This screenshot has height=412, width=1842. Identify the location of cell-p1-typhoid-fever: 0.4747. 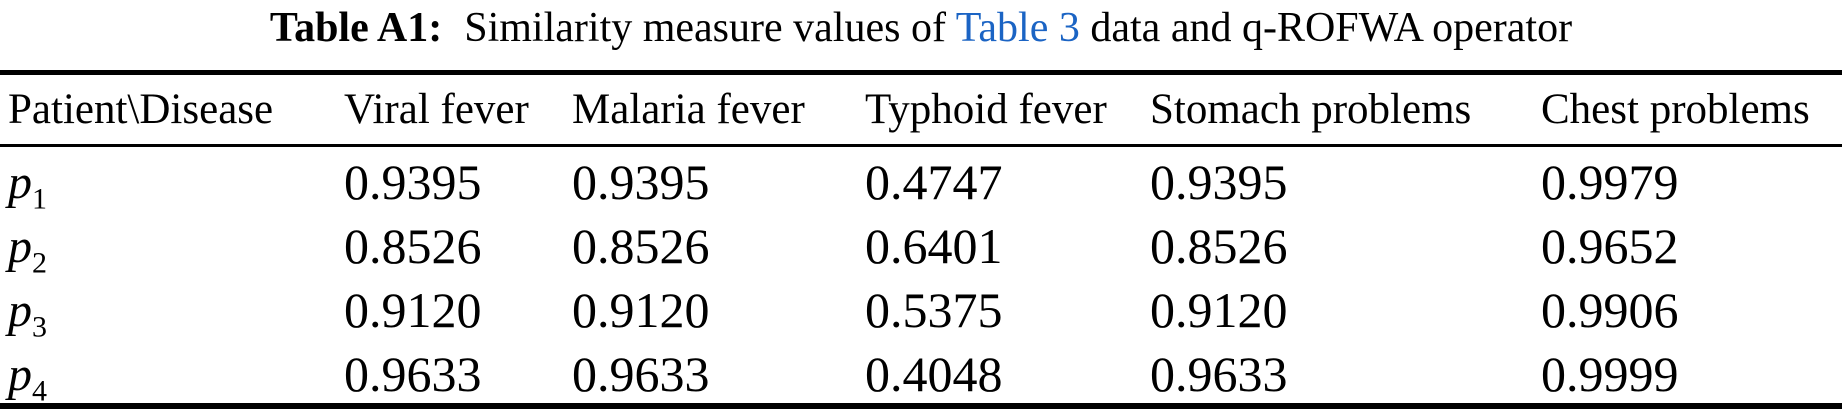
(934, 182).